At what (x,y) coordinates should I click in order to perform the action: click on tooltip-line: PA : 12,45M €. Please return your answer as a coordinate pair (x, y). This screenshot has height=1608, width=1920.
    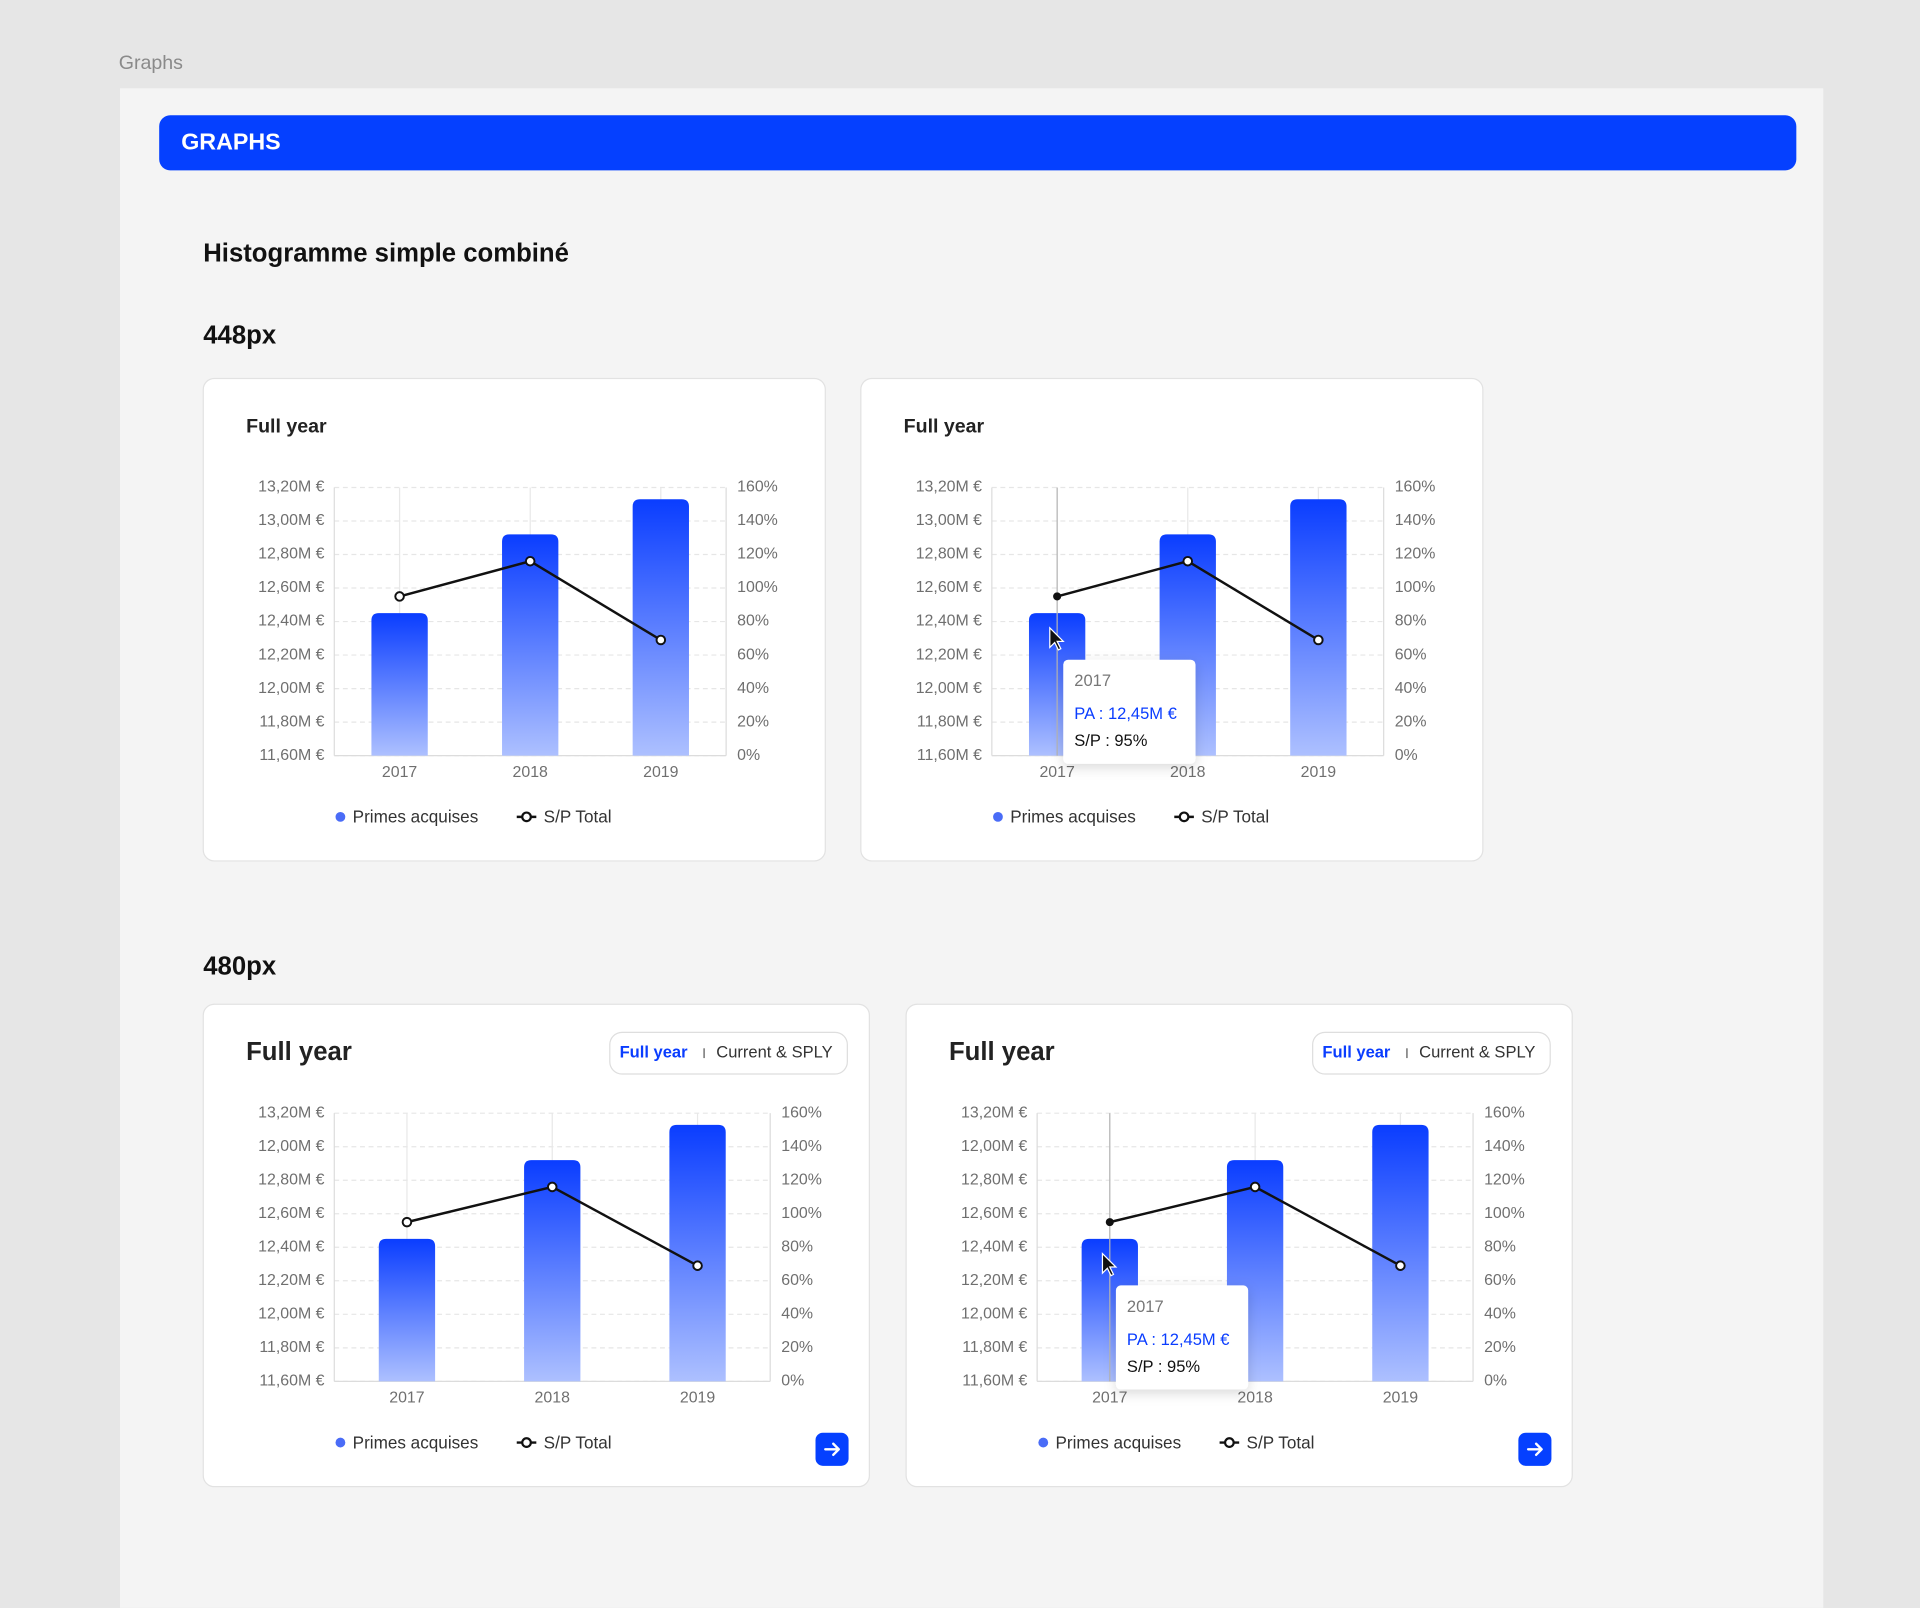
    Looking at the image, I should click on (1178, 1339).